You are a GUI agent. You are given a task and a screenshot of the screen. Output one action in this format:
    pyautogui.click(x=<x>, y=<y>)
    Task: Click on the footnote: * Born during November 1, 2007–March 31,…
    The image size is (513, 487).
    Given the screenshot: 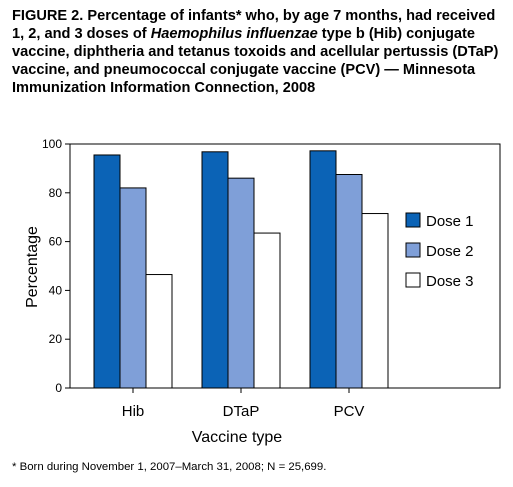 What is the action you would take?
    pyautogui.click(x=169, y=467)
    